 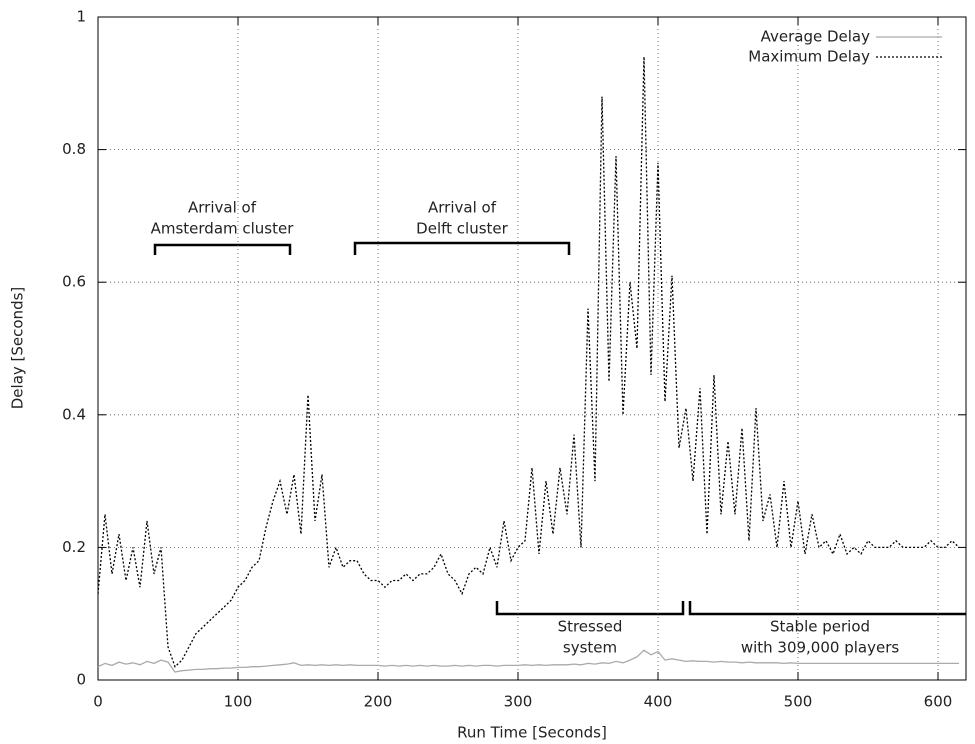 I want to click on legend-label: Maximum Delay, so click(x=809, y=57).